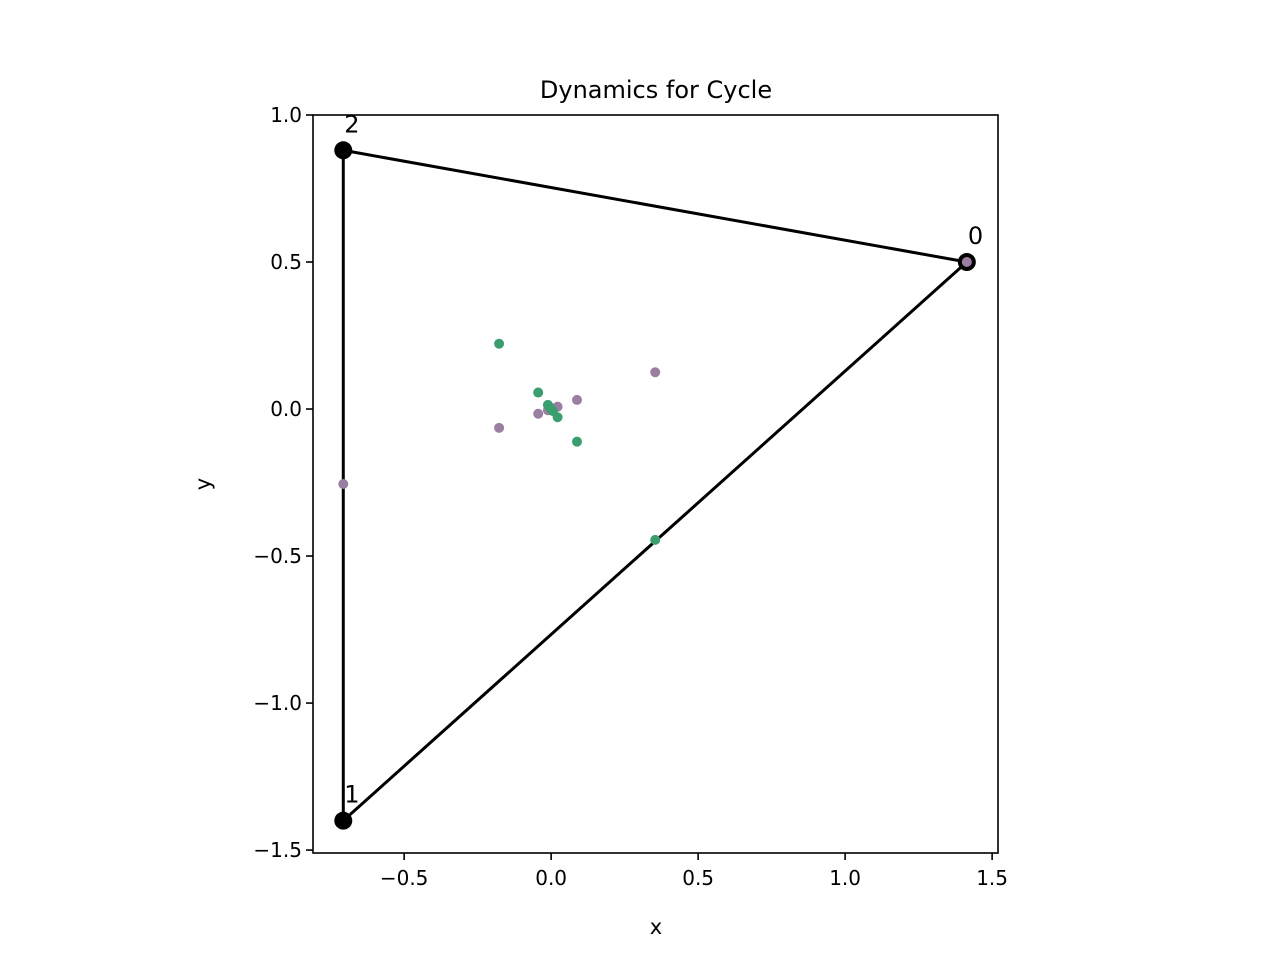 This screenshot has width=1280, height=960. What do you see at coordinates (845, 878) in the screenshot?
I see `x-tick-label: 1.0` at bounding box center [845, 878].